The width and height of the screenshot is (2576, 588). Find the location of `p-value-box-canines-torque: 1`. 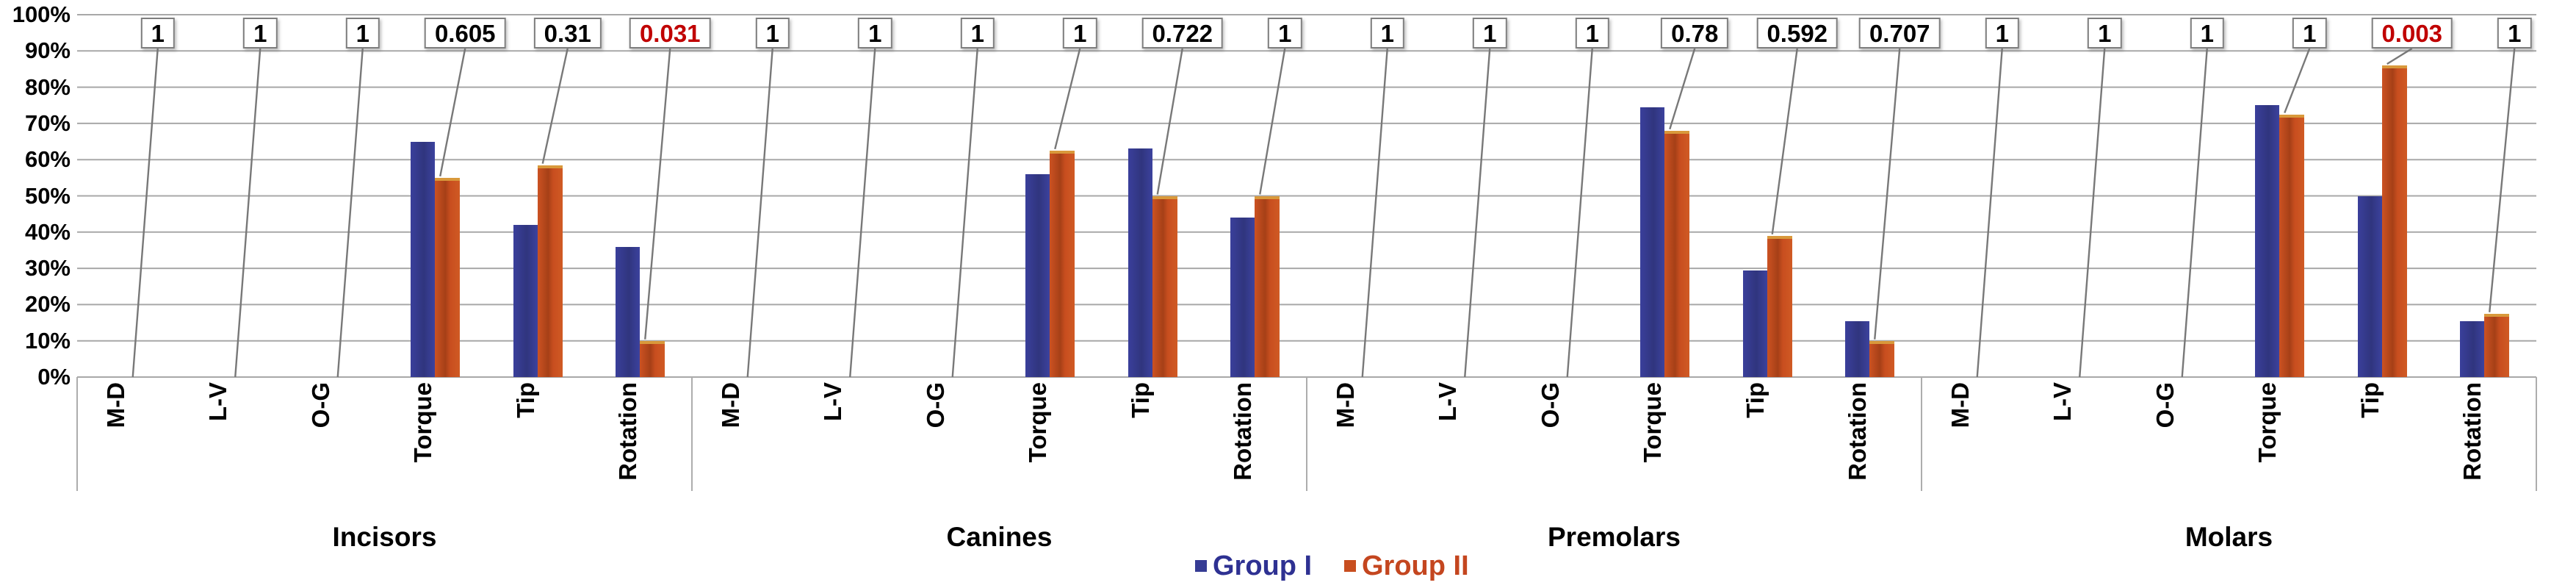

p-value-box-canines-torque: 1 is located at coordinates (1080, 33).